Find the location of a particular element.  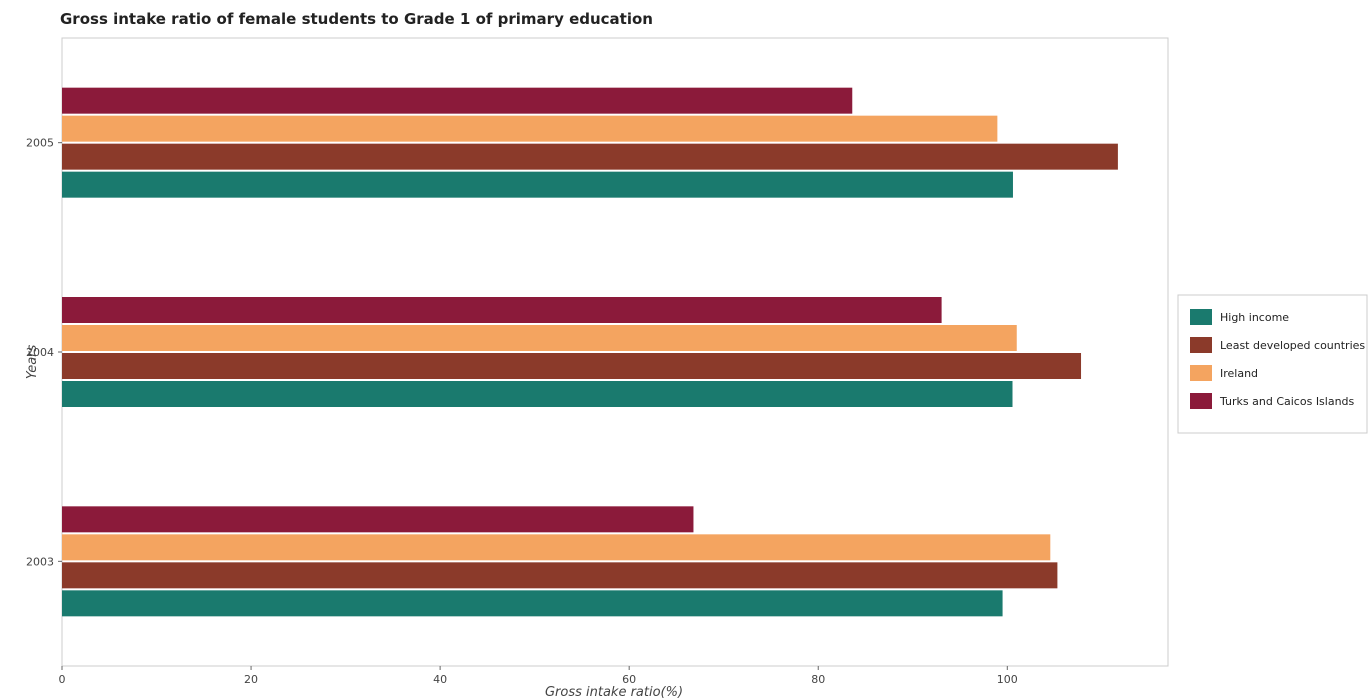

legend-label: Turks and Caicos Islands is located at coordinates (1287, 401).